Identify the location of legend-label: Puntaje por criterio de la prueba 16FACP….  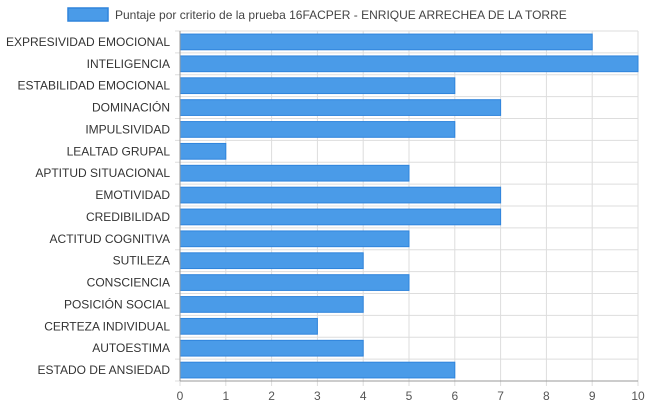
(341, 15).